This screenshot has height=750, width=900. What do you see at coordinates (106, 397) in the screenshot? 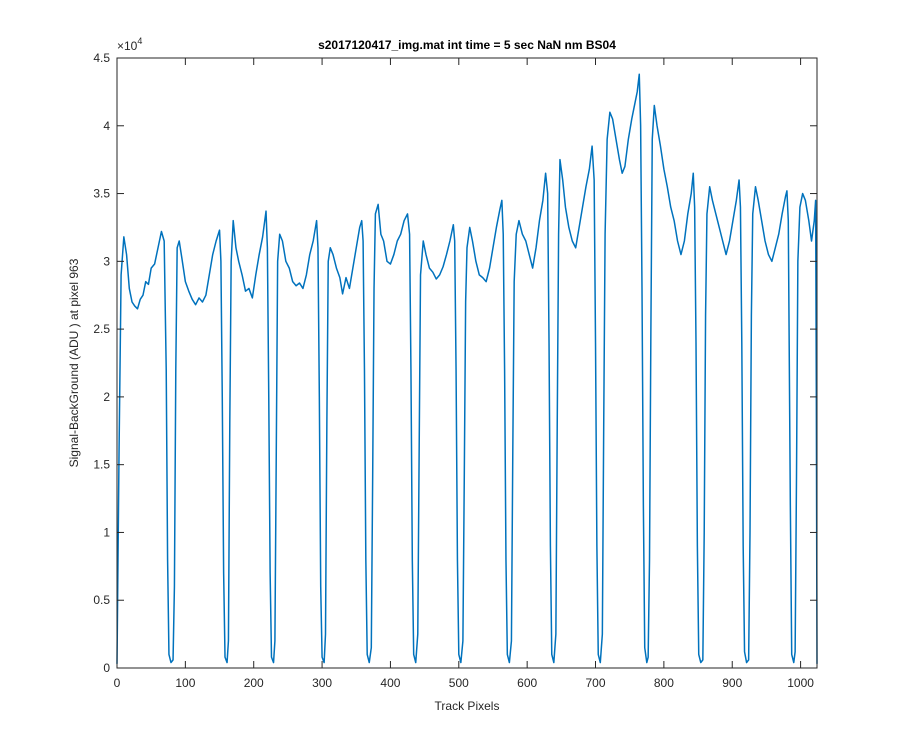
I see `y-tick-label: 2` at bounding box center [106, 397].